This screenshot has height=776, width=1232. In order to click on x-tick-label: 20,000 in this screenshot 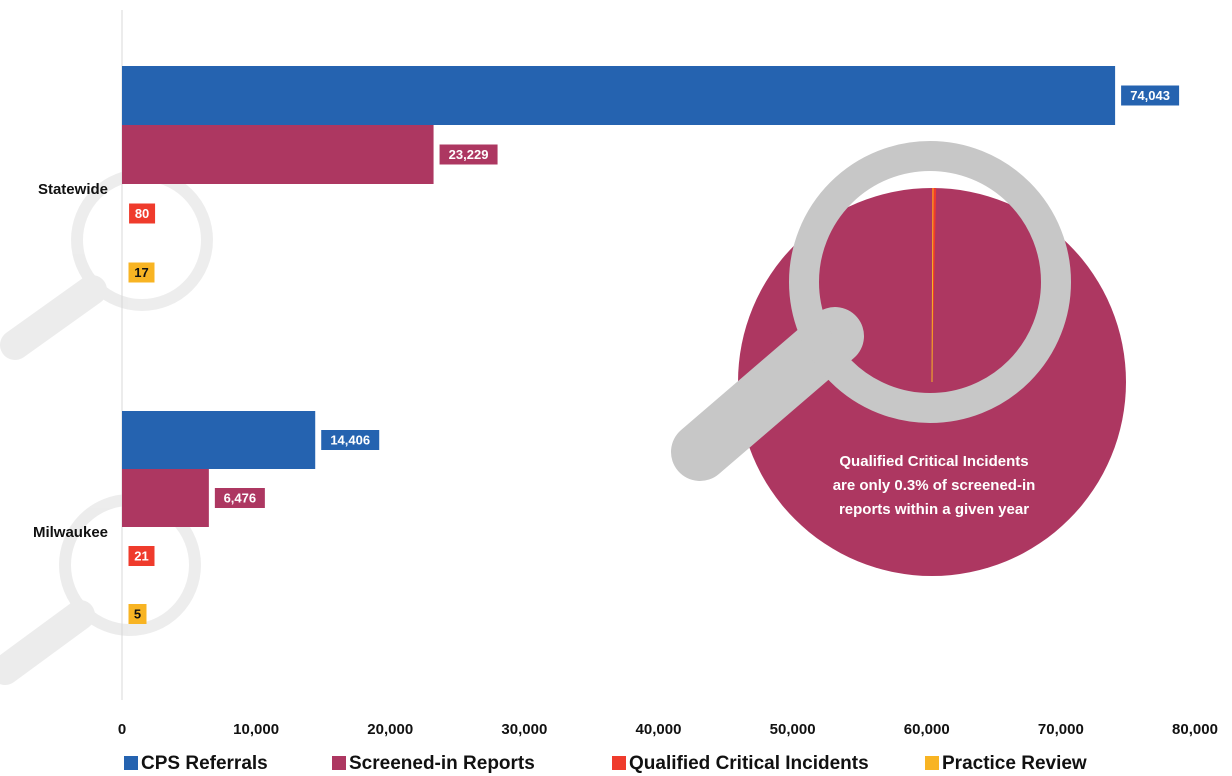, I will do `click(390, 729)`.